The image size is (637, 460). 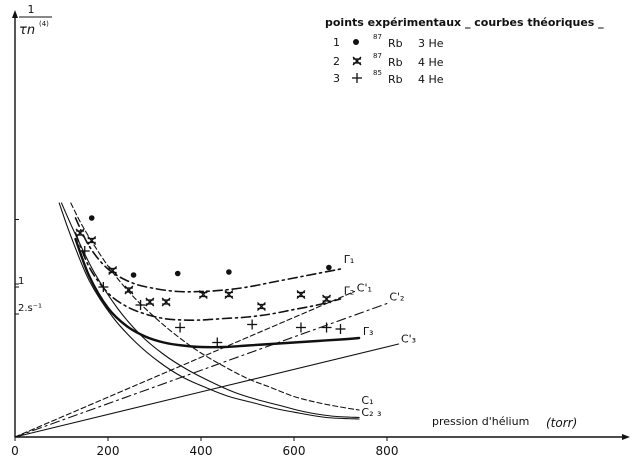 What do you see at coordinates (336, 42) in the screenshot?
I see `legend-row-num: 1` at bounding box center [336, 42].